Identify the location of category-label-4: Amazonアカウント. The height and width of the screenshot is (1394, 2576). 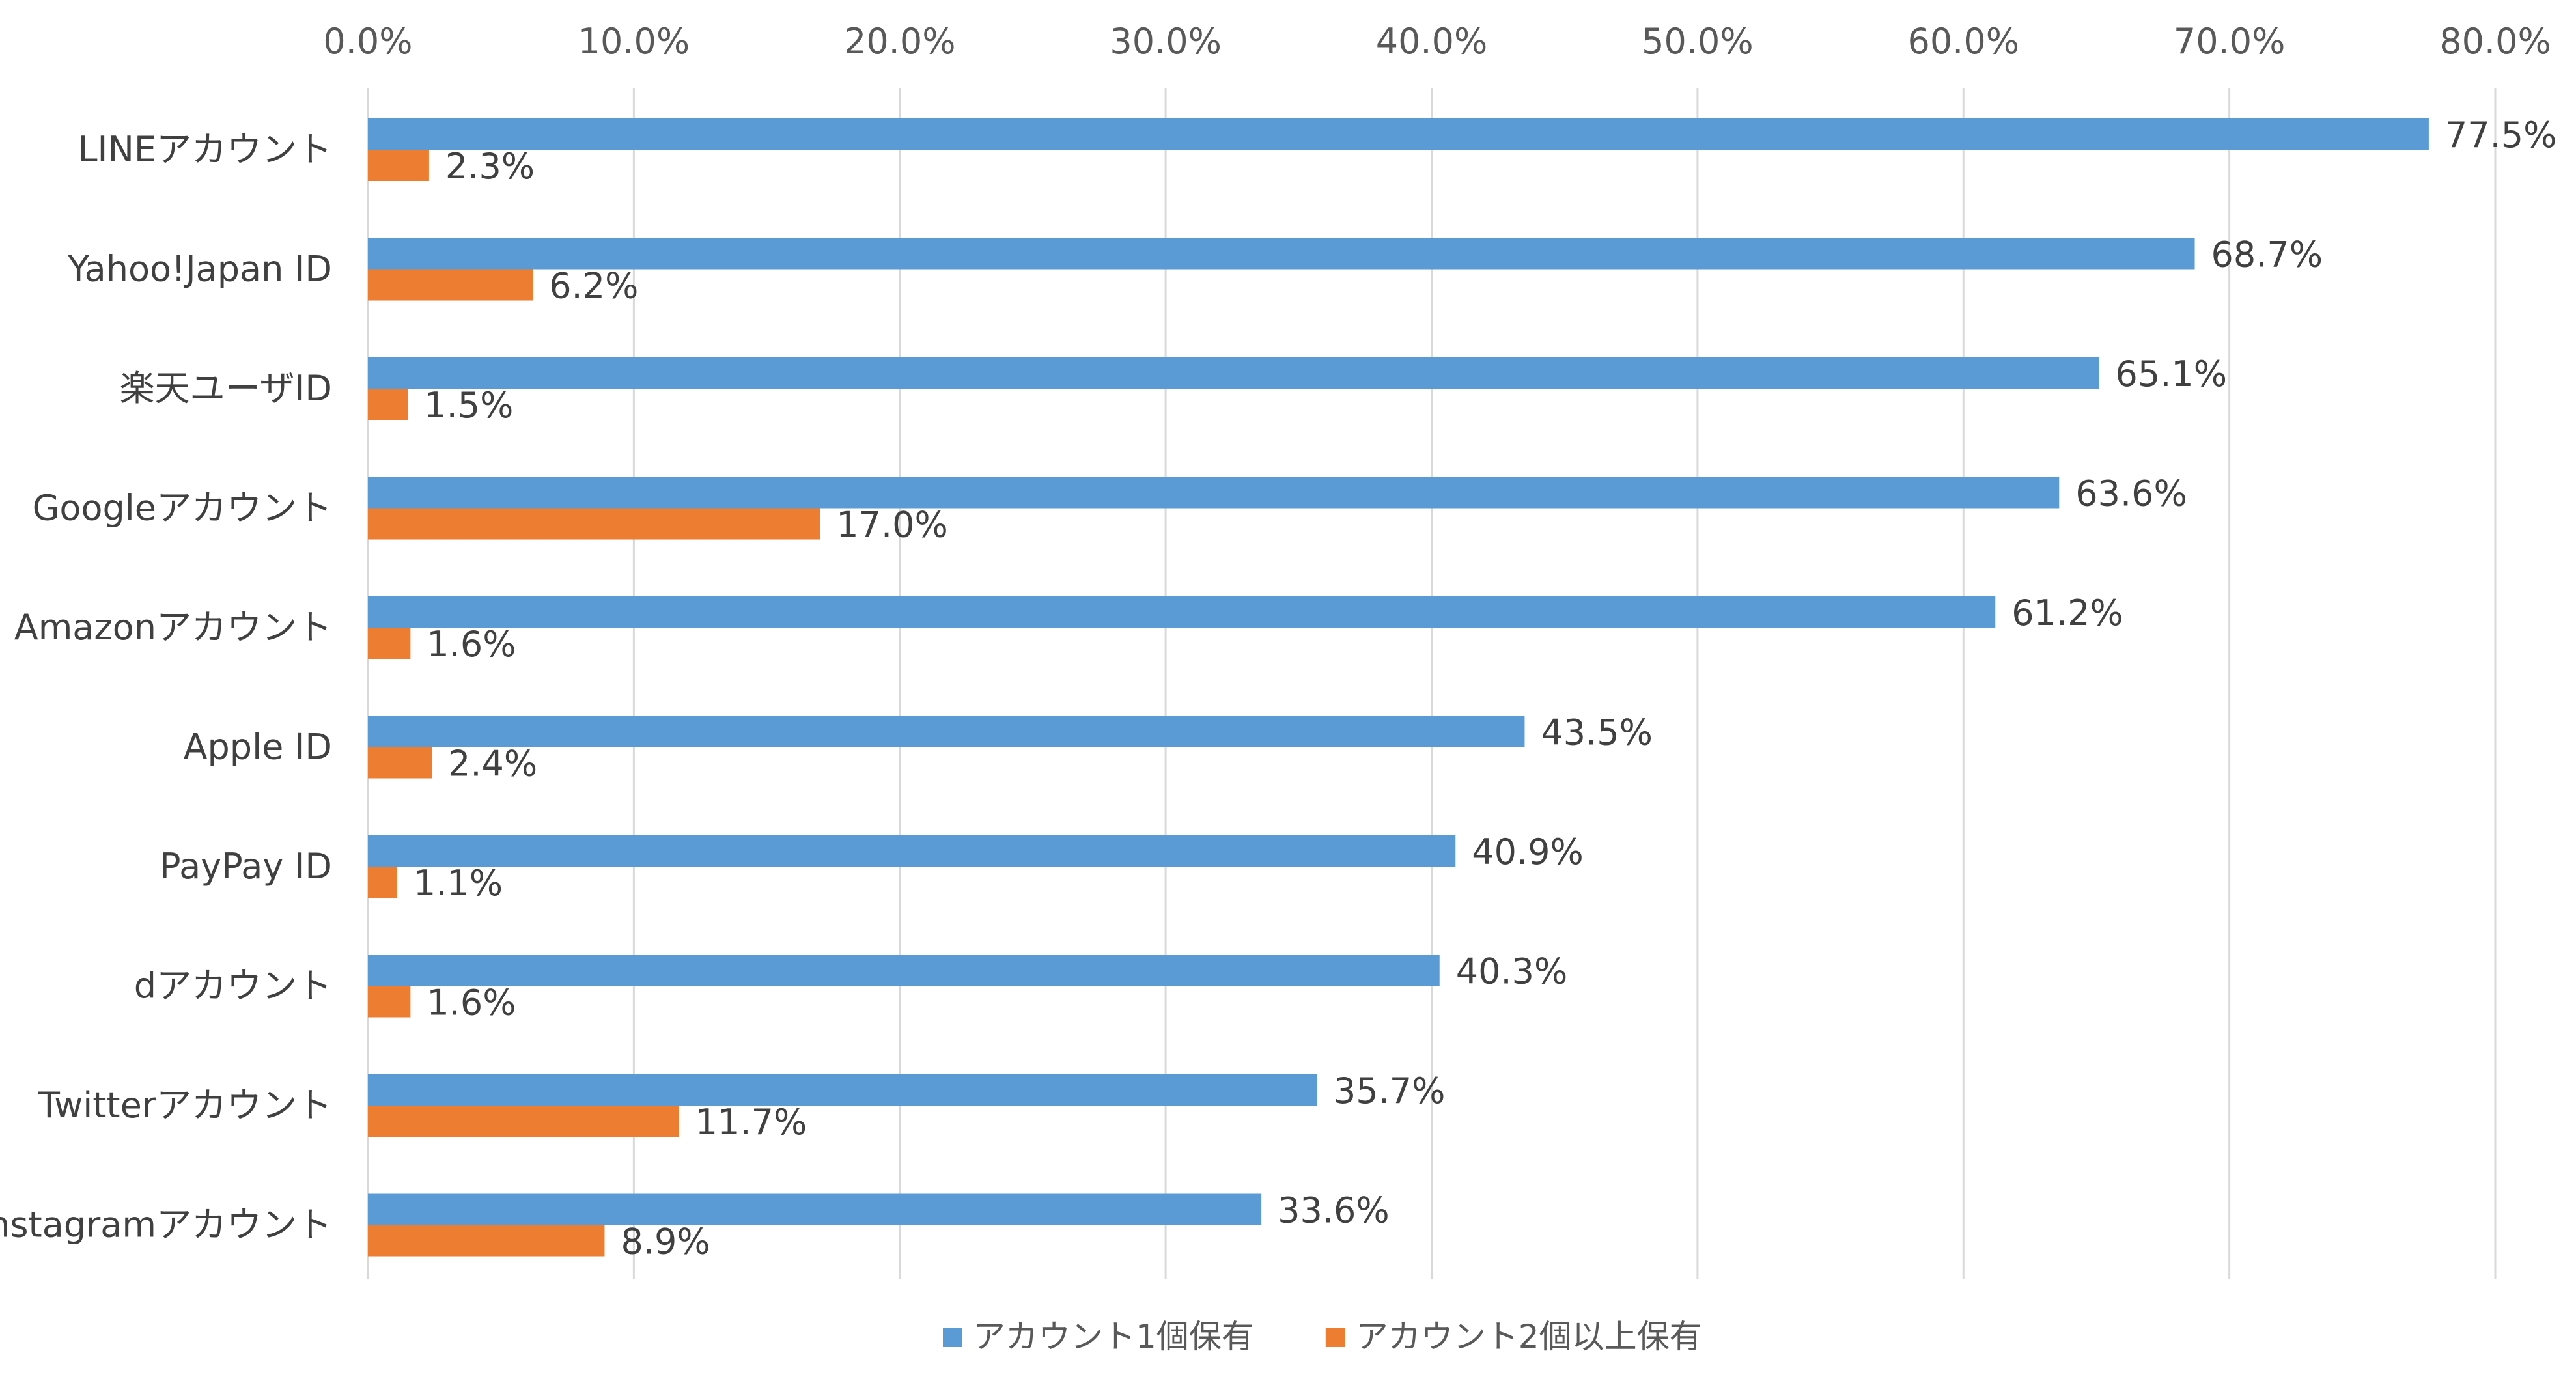
(173, 627).